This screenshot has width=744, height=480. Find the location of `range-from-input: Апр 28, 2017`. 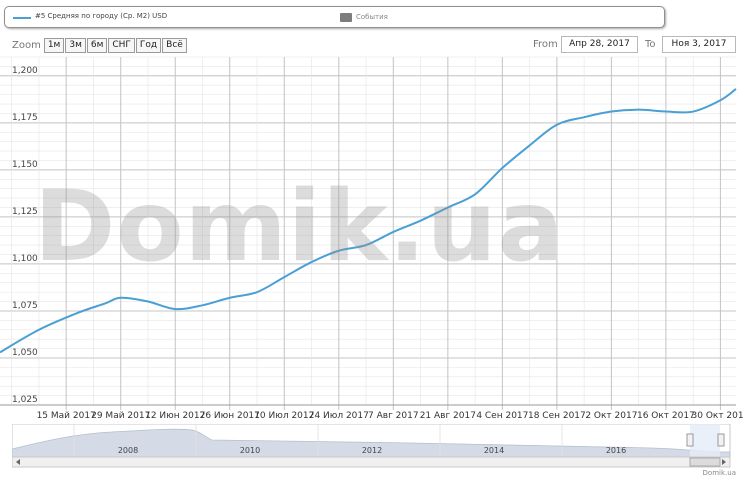

range-from-input: Апр 28, 2017 is located at coordinates (599, 44).